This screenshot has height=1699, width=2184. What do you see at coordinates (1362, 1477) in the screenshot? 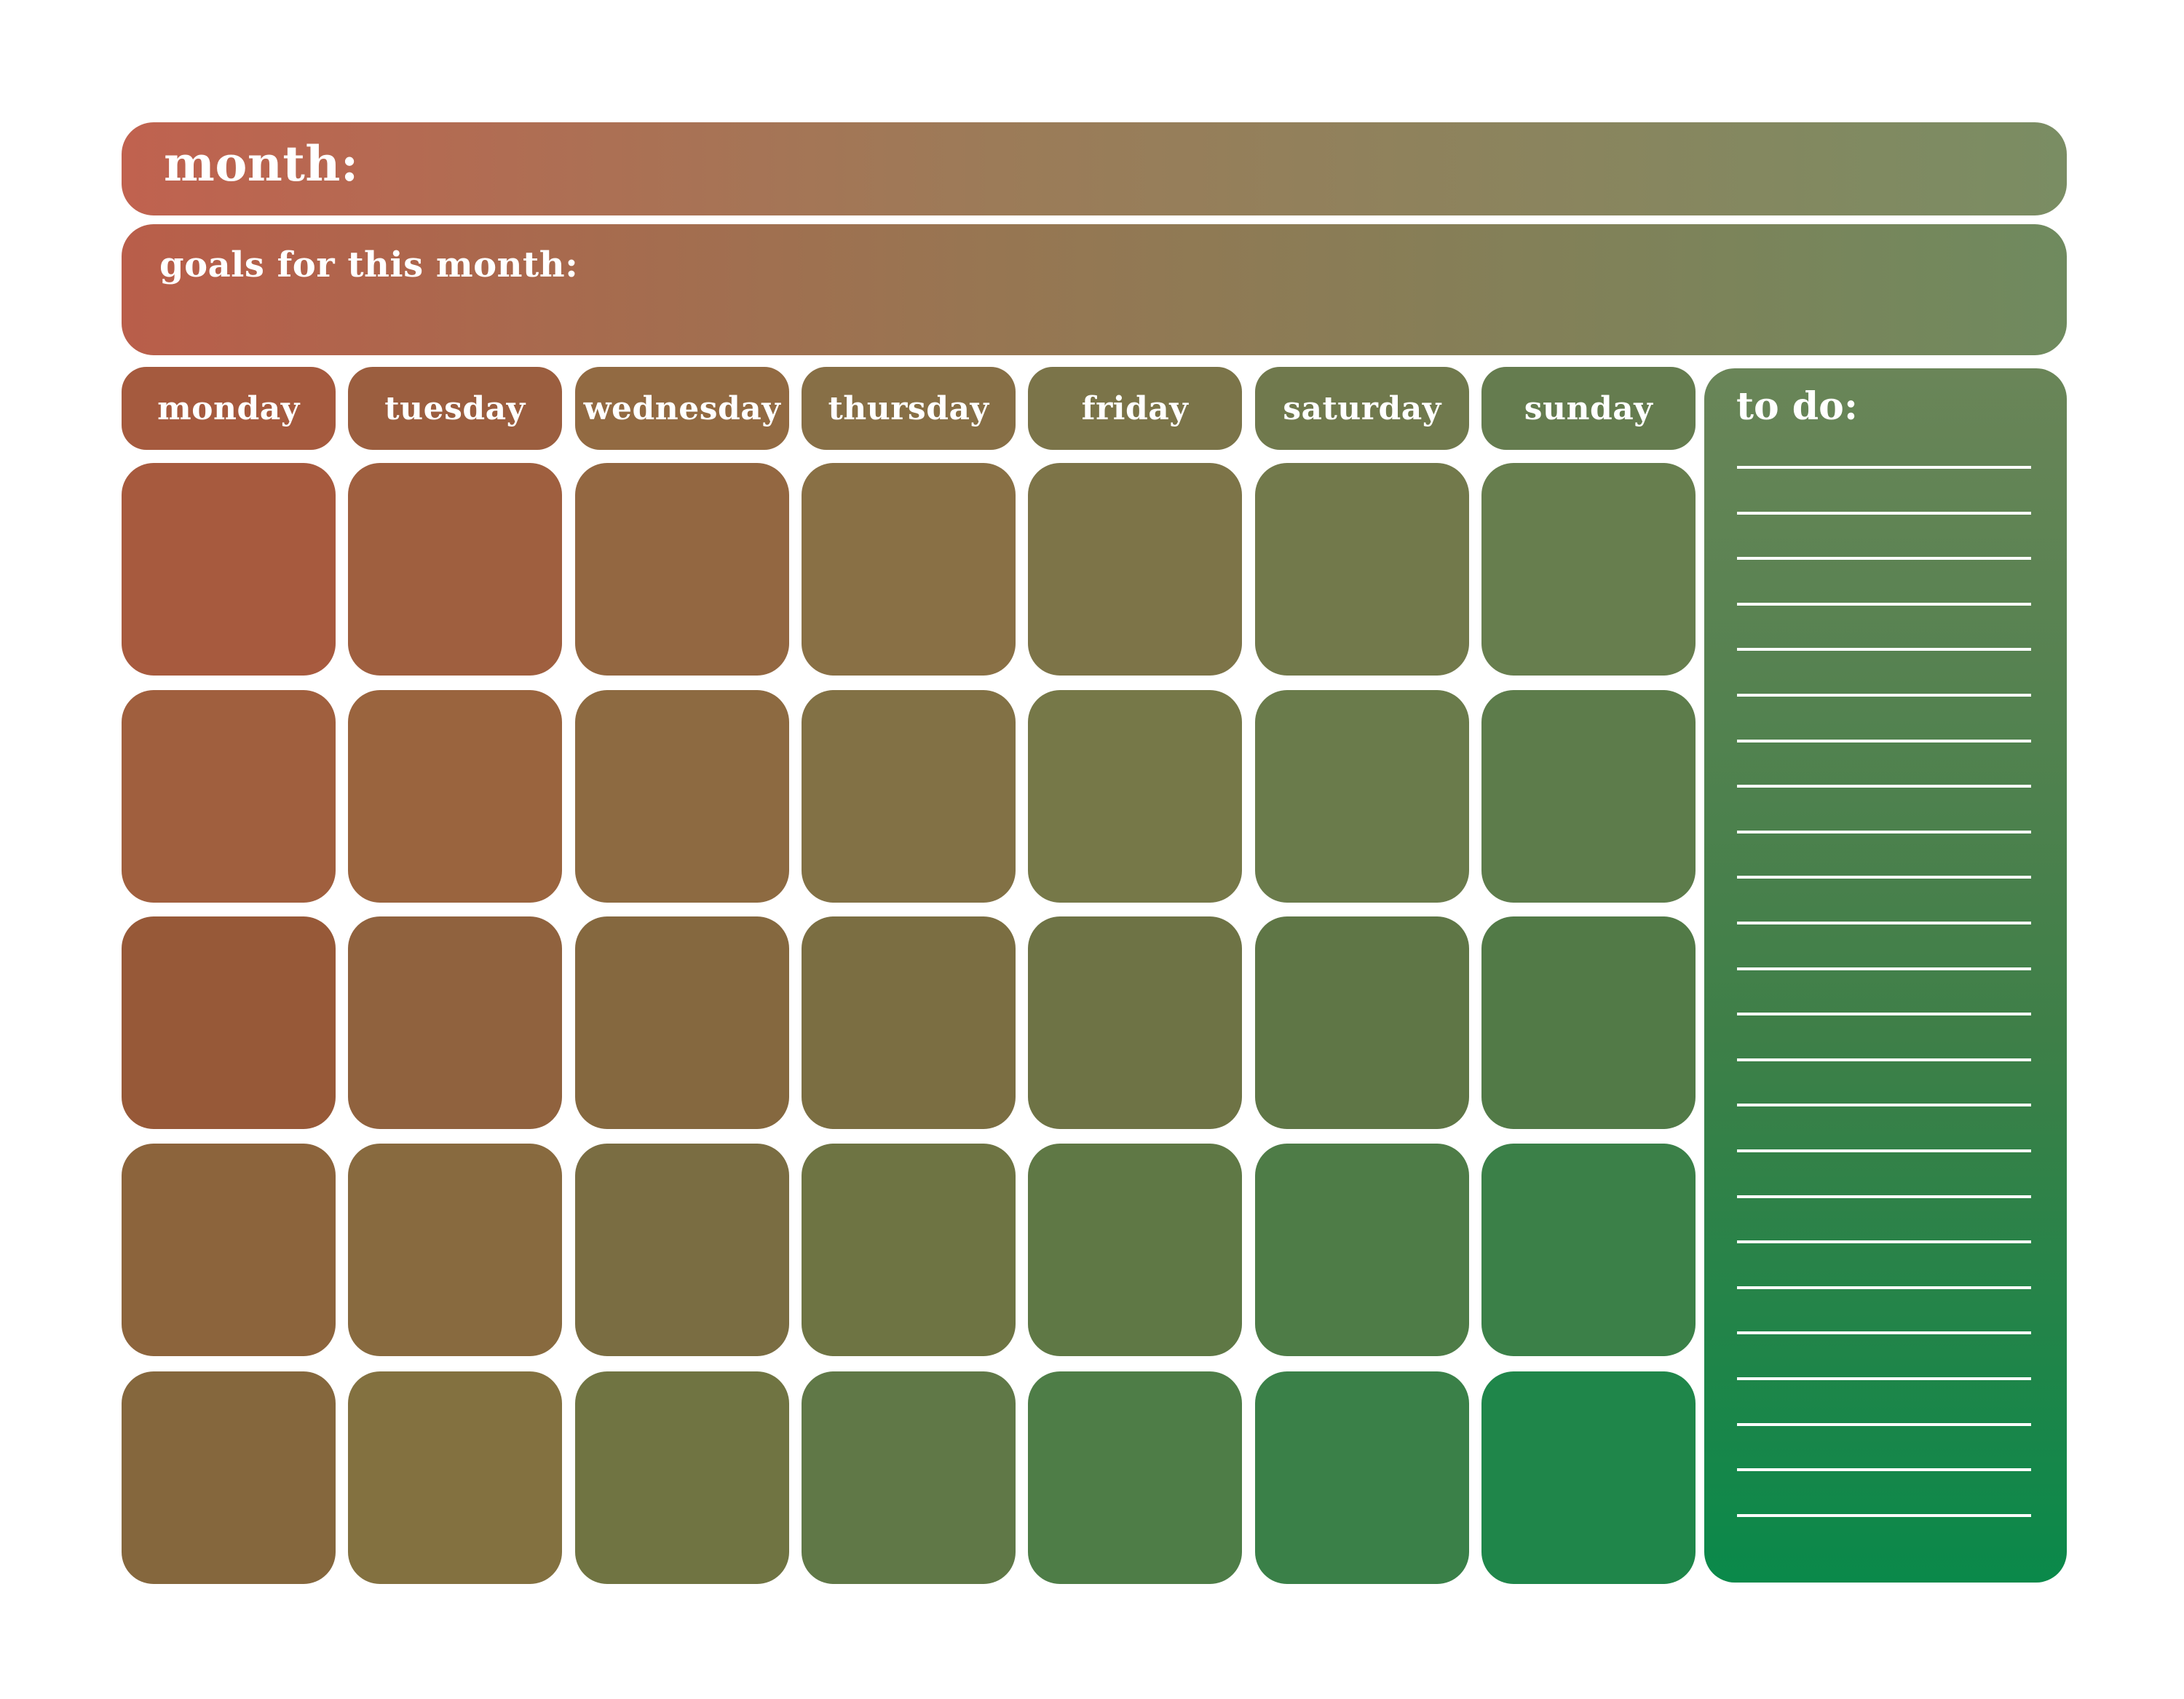
I see `calendar-cell-r5-saturday` at bounding box center [1362, 1477].